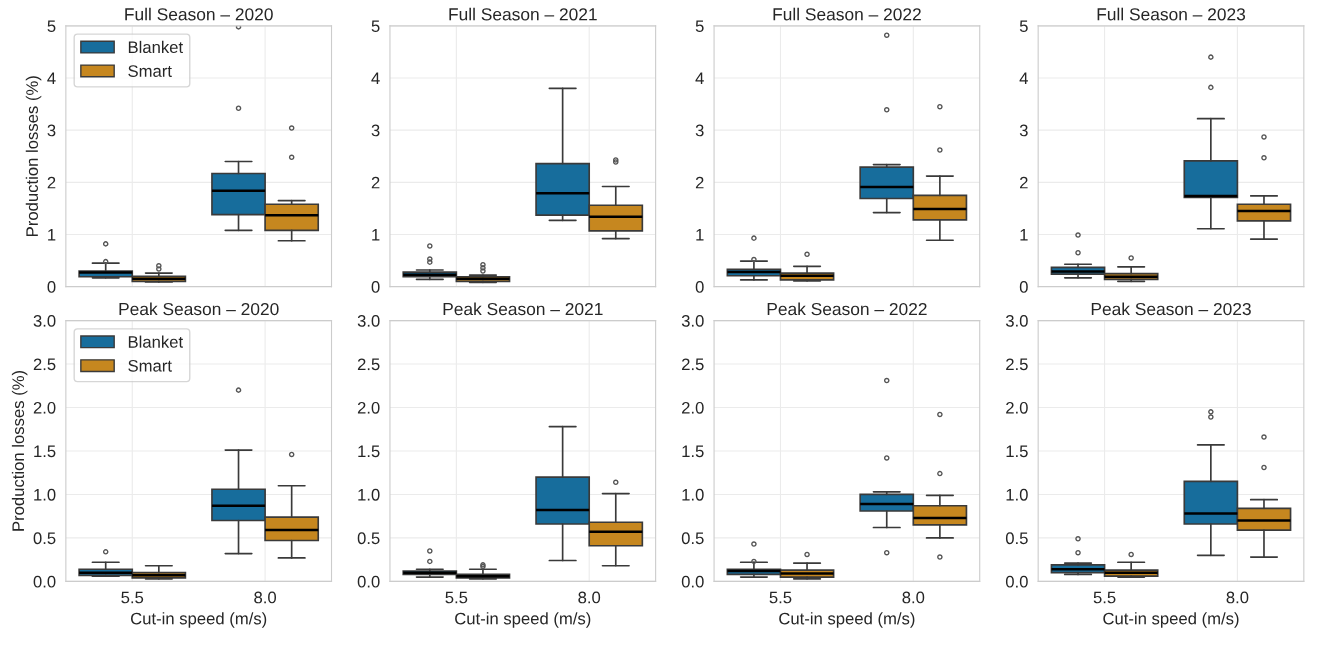 This screenshot has height=646, width=1317. I want to click on chart-title: Full Season – 2021, so click(523, 14).